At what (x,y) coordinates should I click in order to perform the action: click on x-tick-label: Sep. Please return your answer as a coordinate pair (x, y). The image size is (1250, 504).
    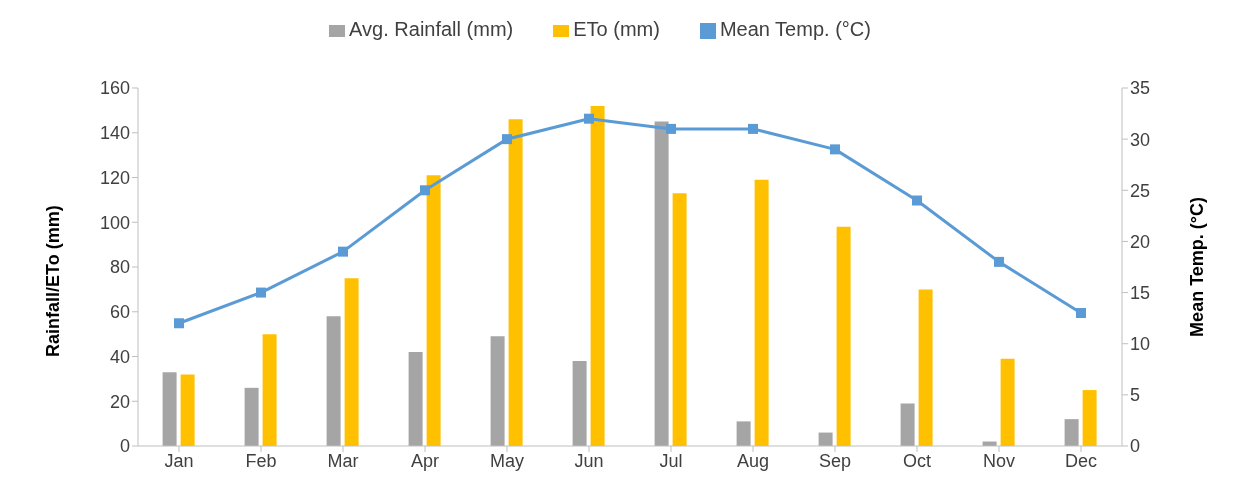
    Looking at the image, I should click on (835, 460).